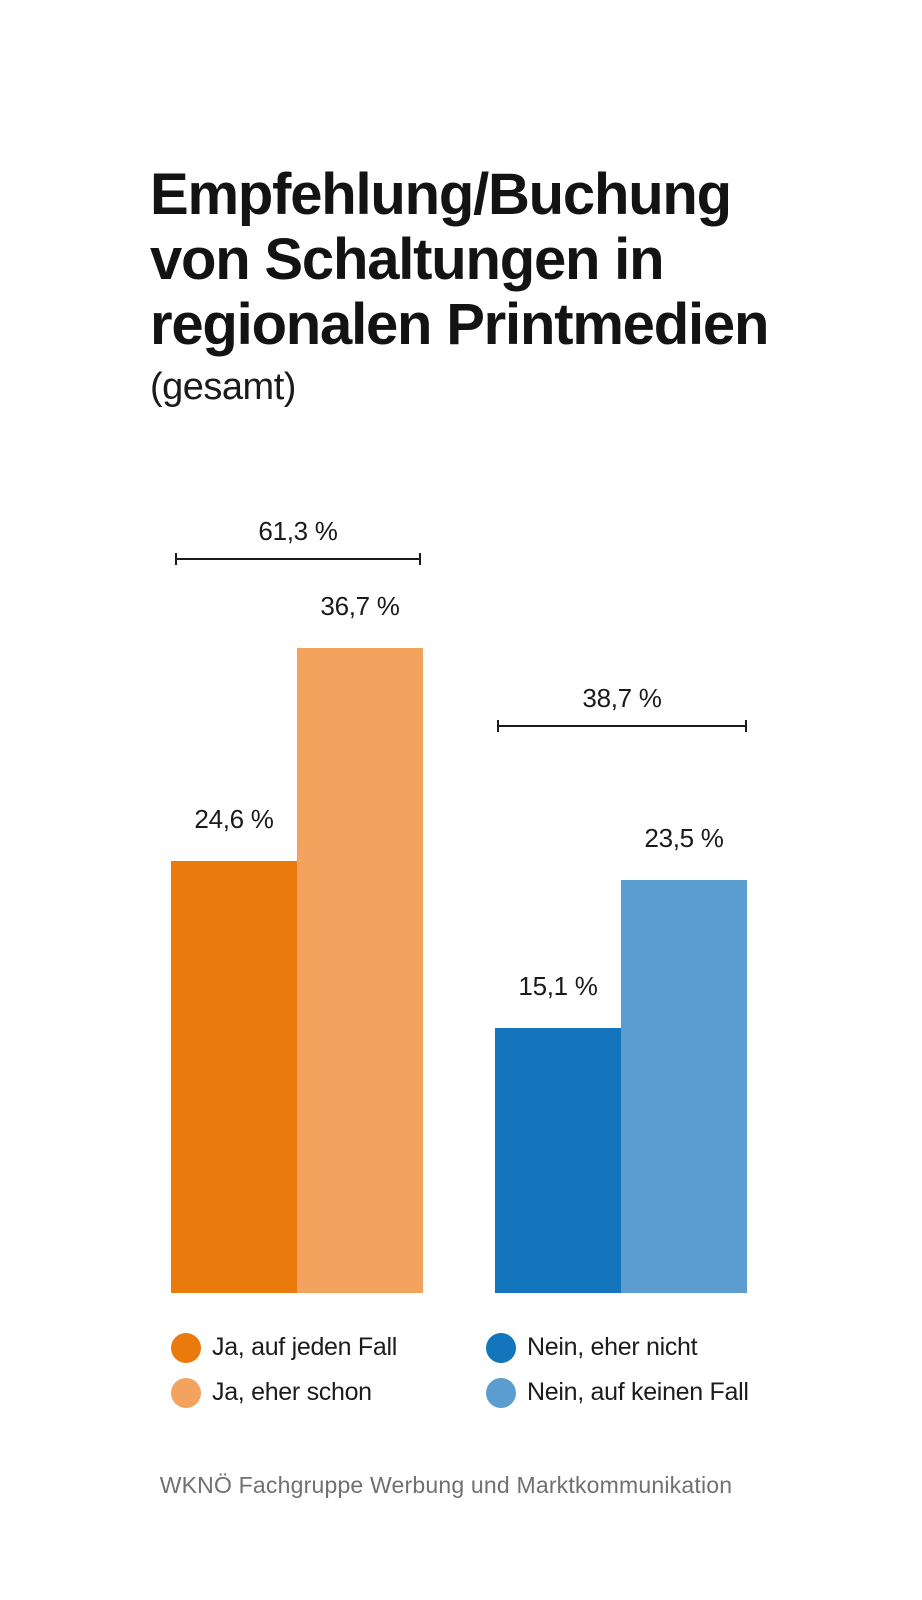 Image resolution: width=922 pixels, height=1600 pixels. Describe the element at coordinates (360, 942) in the screenshot. I see `bar-ja-eher-schon: 36,7 %` at that location.